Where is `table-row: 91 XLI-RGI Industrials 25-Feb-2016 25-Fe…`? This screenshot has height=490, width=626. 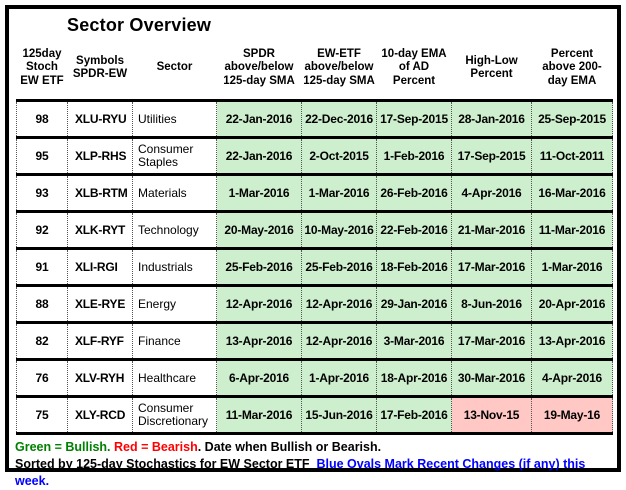 table-row: 91 XLI-RGI Industrials 25-Feb-2016 25-Fe… is located at coordinates (314, 267).